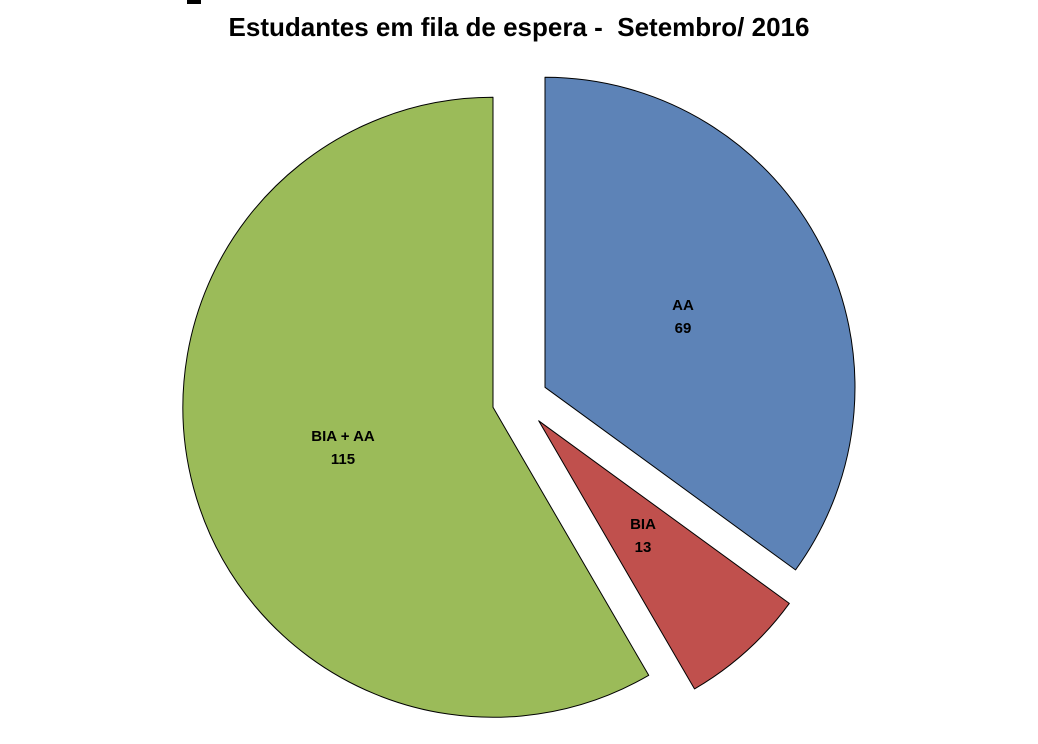  What do you see at coordinates (194, 2) in the screenshot?
I see `top-edge-artifact` at bounding box center [194, 2].